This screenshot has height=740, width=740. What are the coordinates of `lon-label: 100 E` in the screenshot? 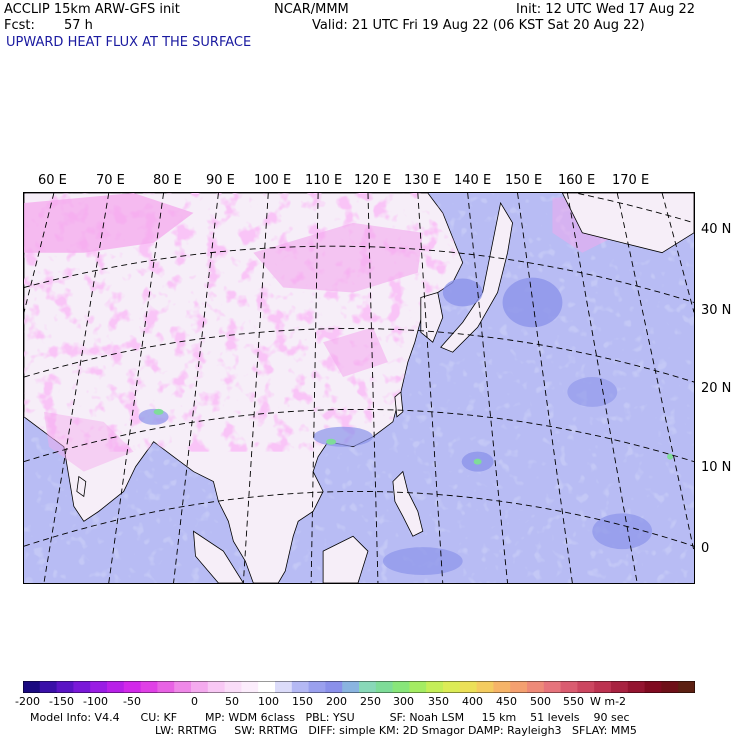 It's located at (273, 180).